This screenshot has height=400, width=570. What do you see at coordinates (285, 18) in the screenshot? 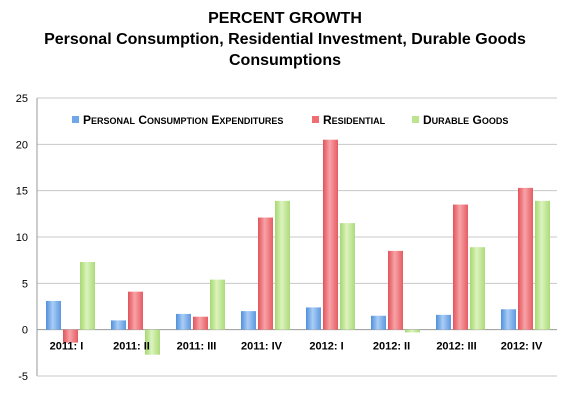
I see `chart-title-line-1: PERCENT GROWTH` at bounding box center [285, 18].